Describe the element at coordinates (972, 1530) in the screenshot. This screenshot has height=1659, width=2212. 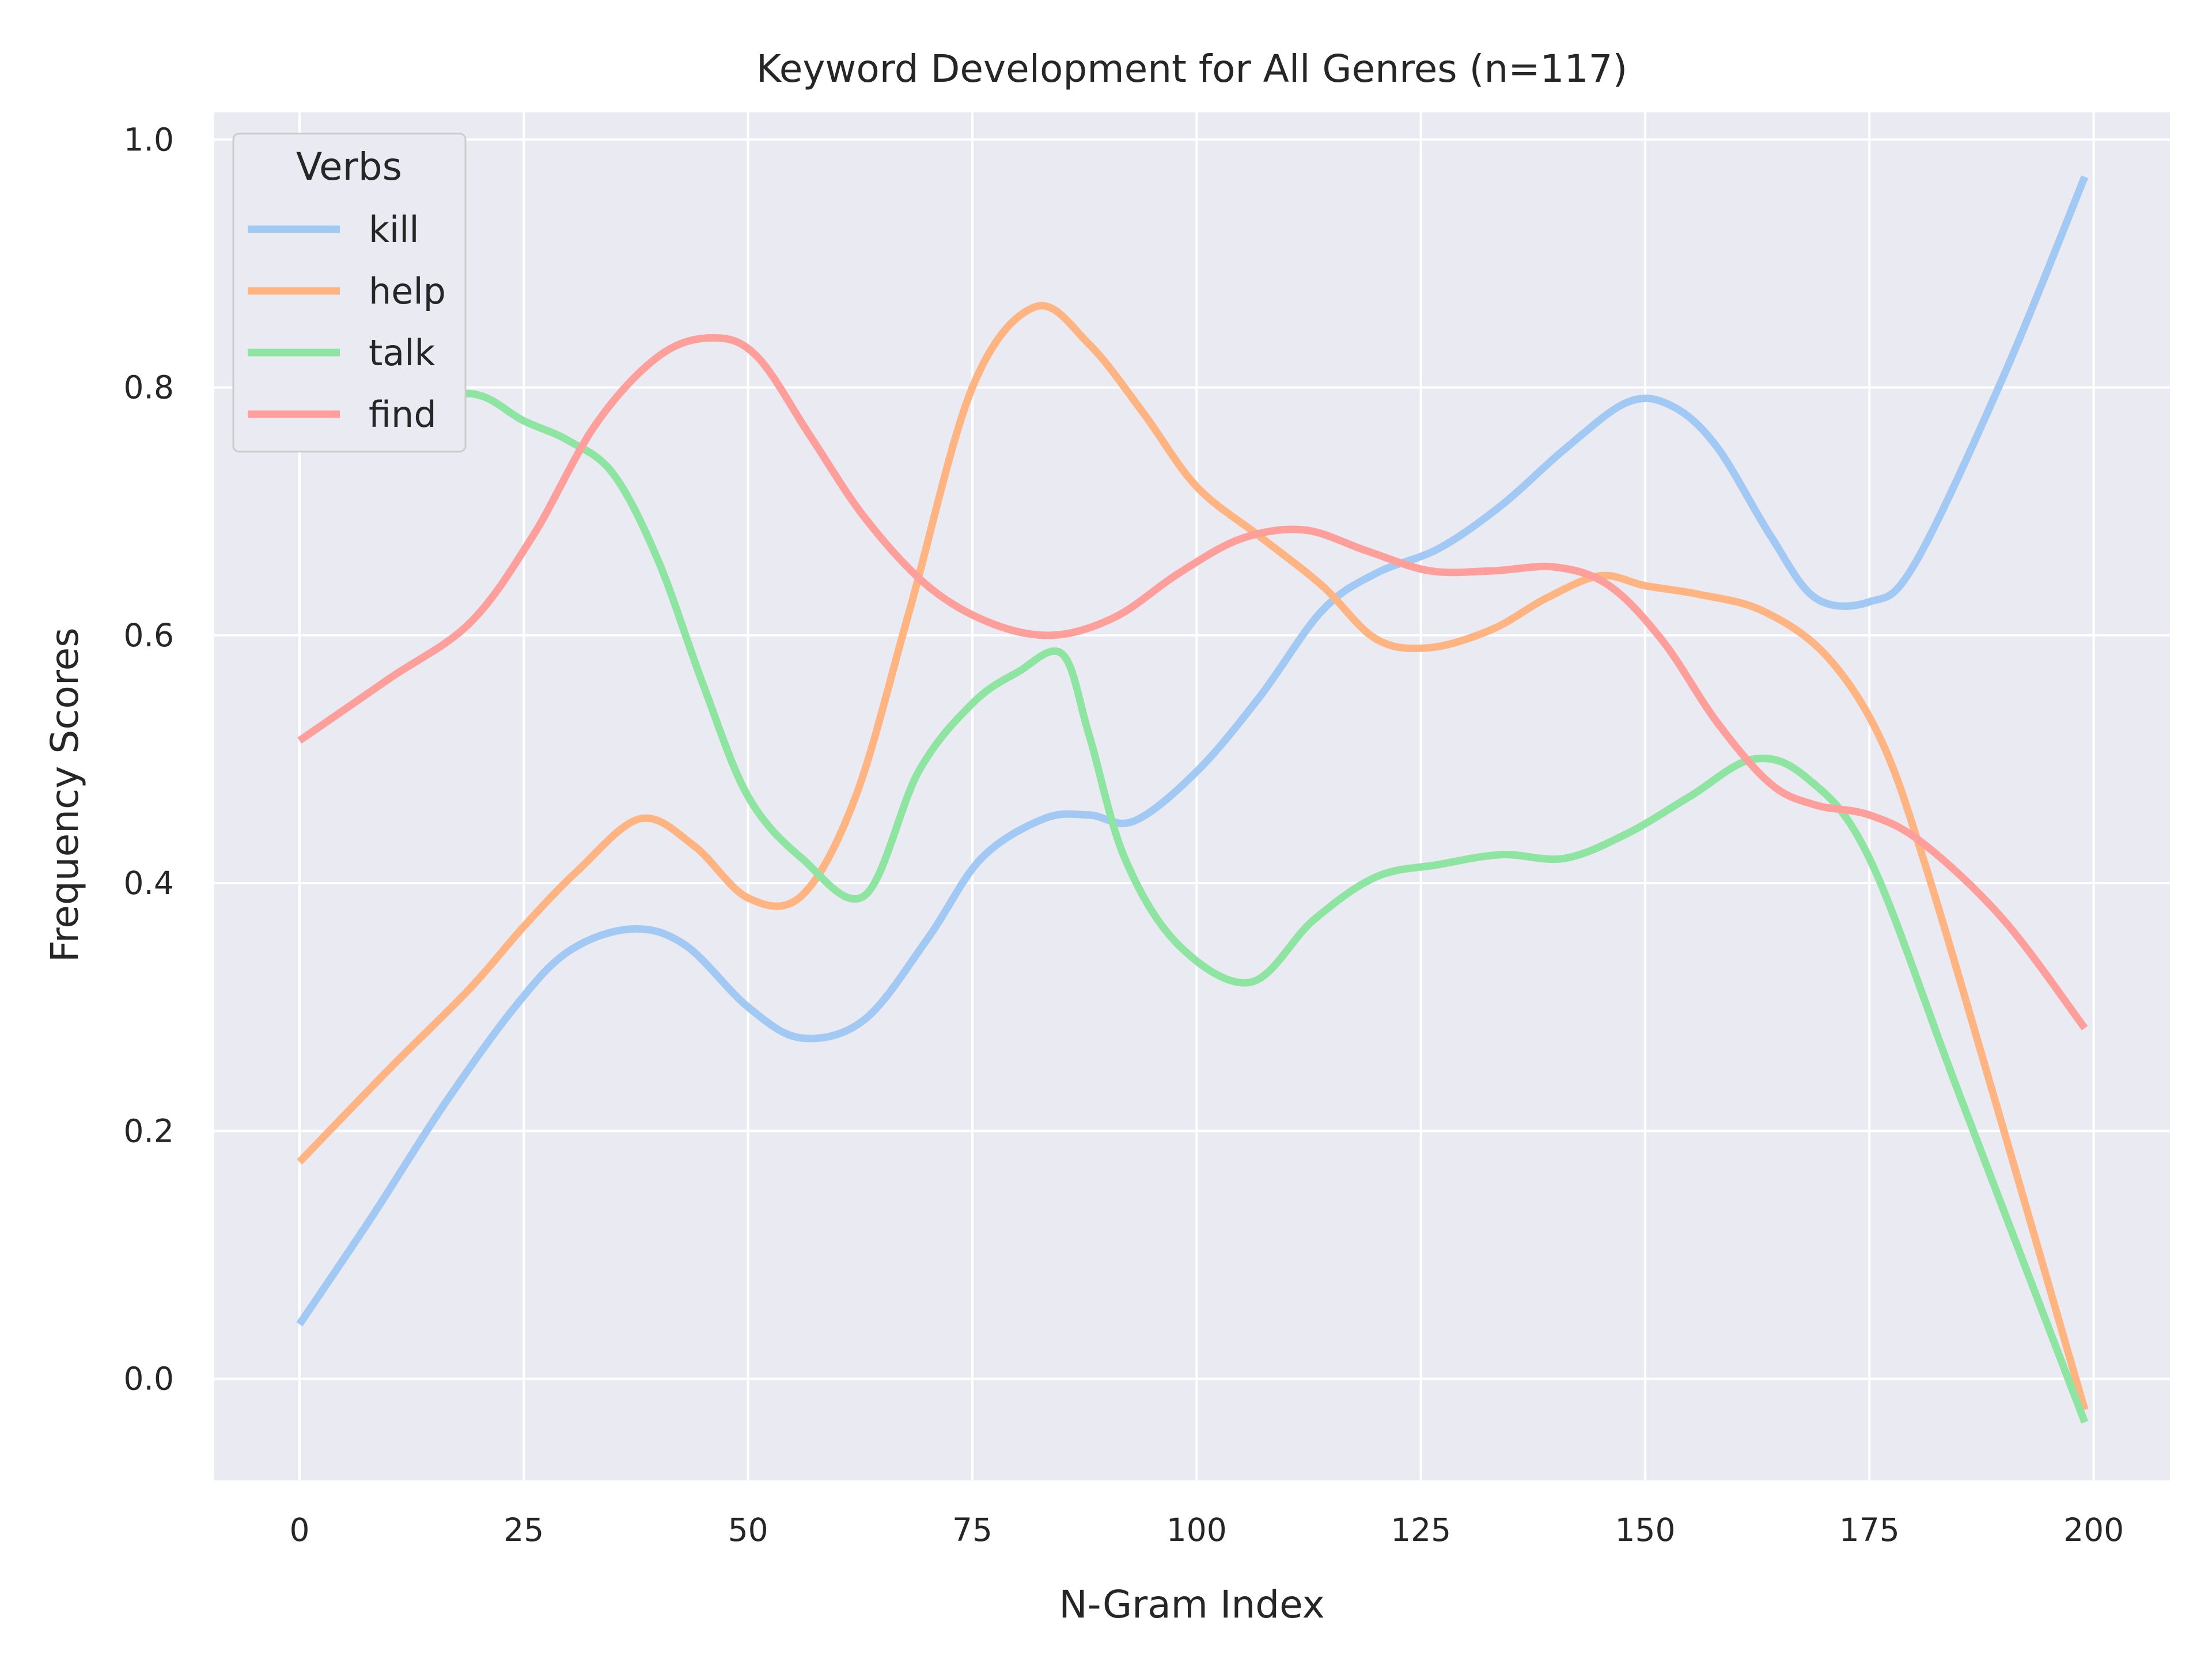
I see `x-tick-label: 75` at that location.